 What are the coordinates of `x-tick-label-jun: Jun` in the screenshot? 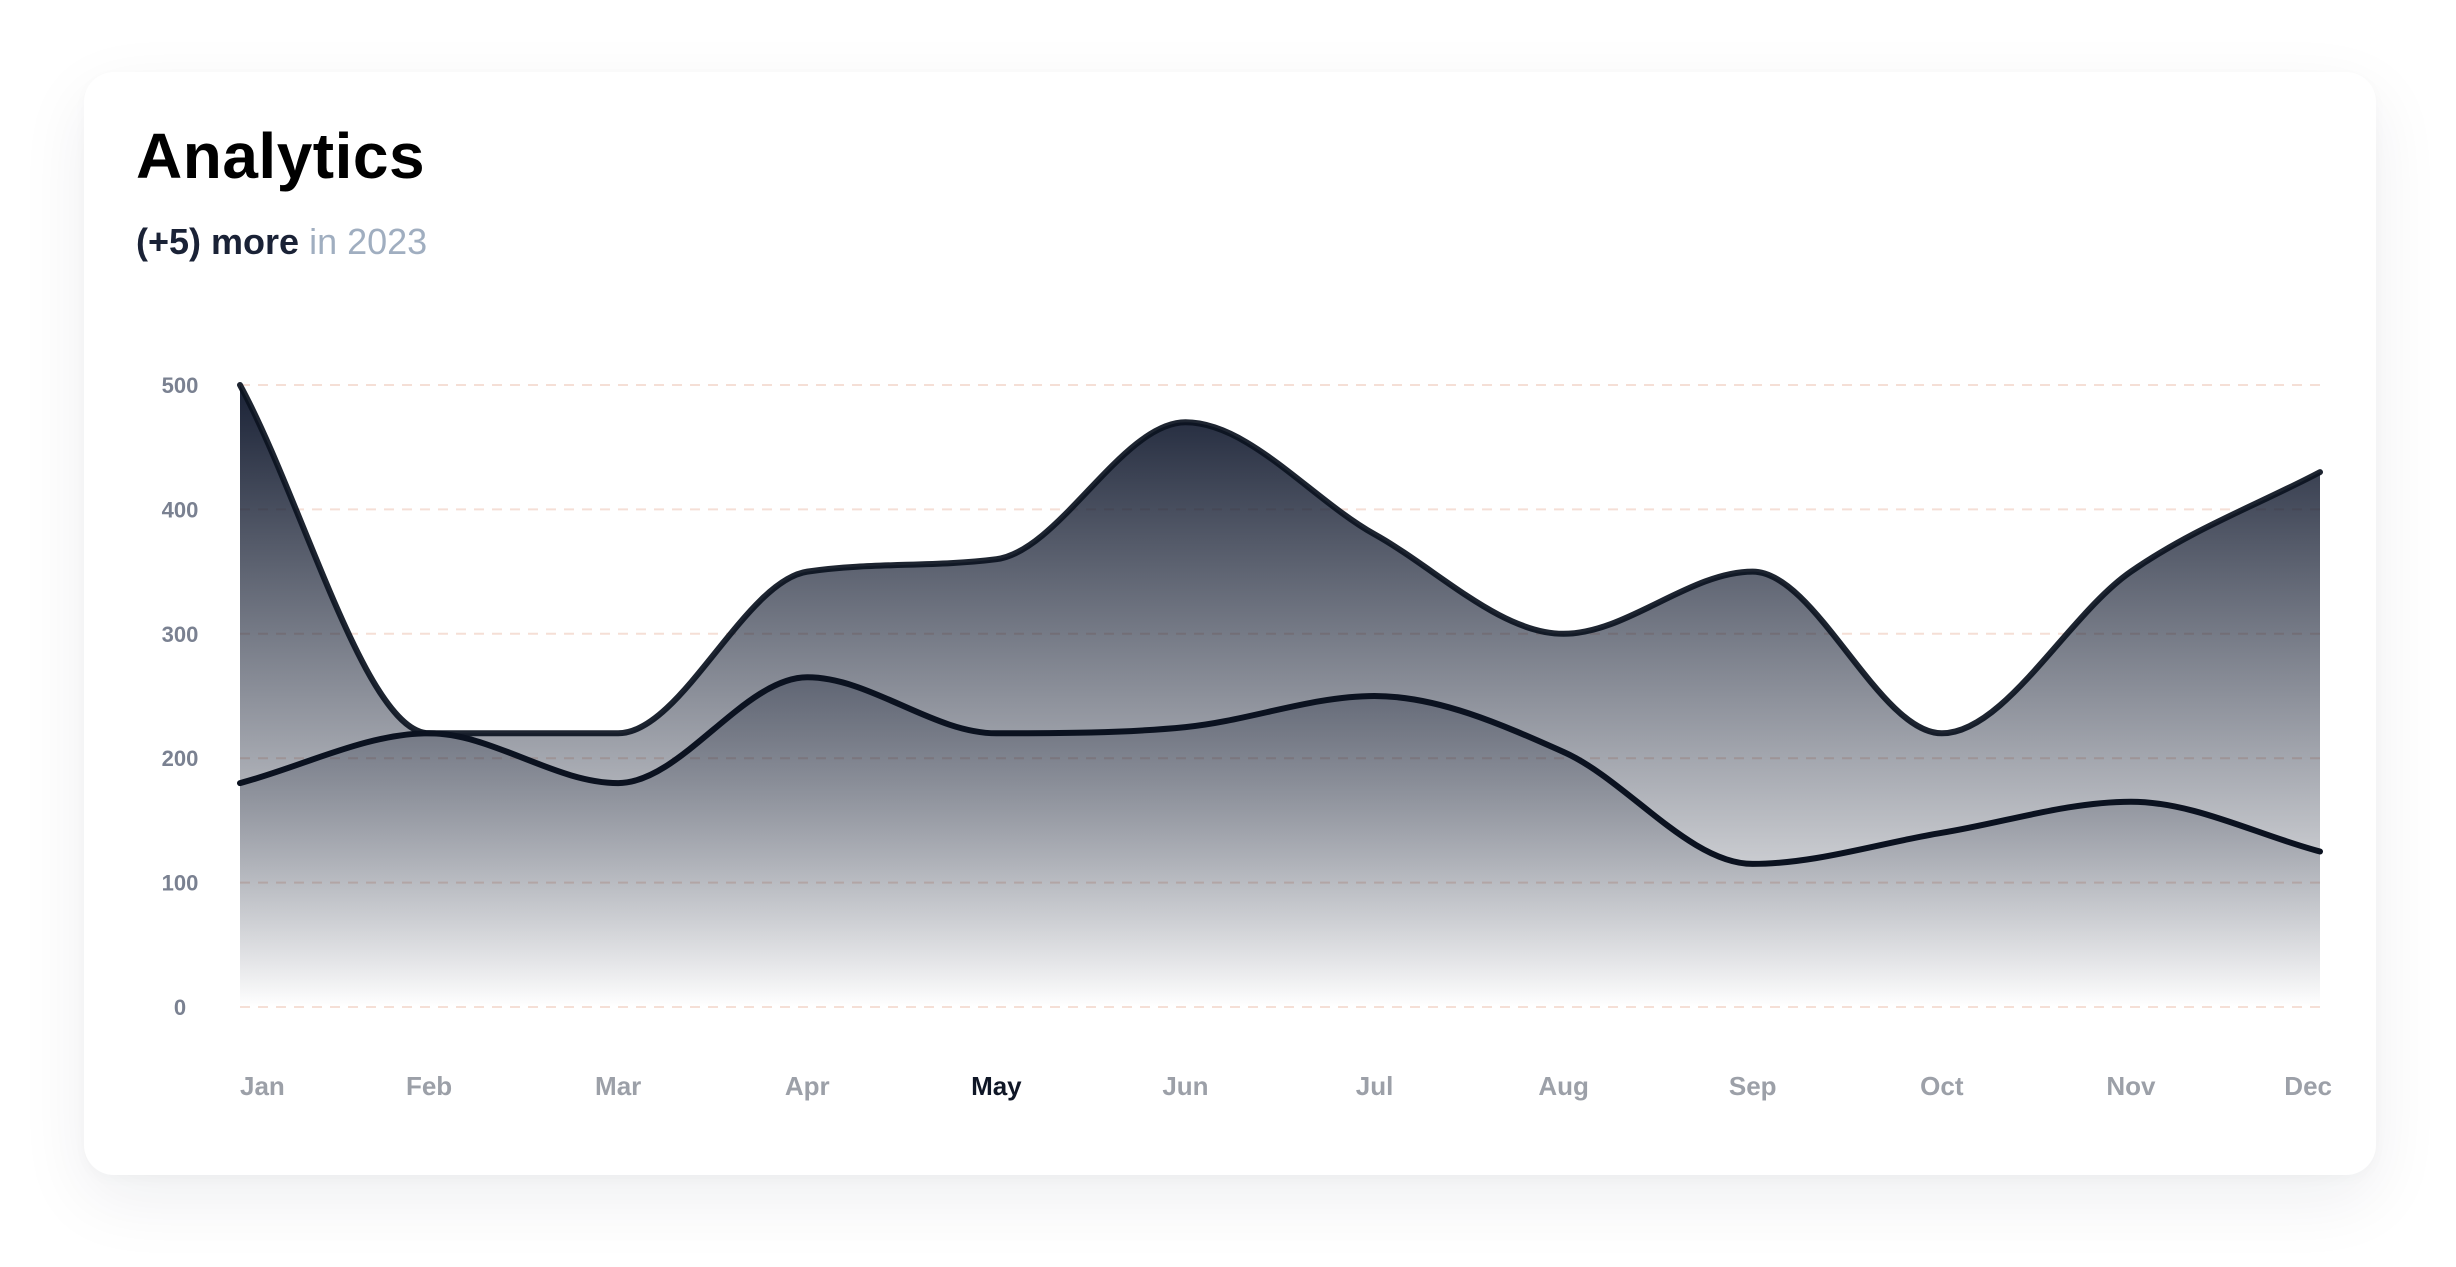 It's located at (1185, 1086).